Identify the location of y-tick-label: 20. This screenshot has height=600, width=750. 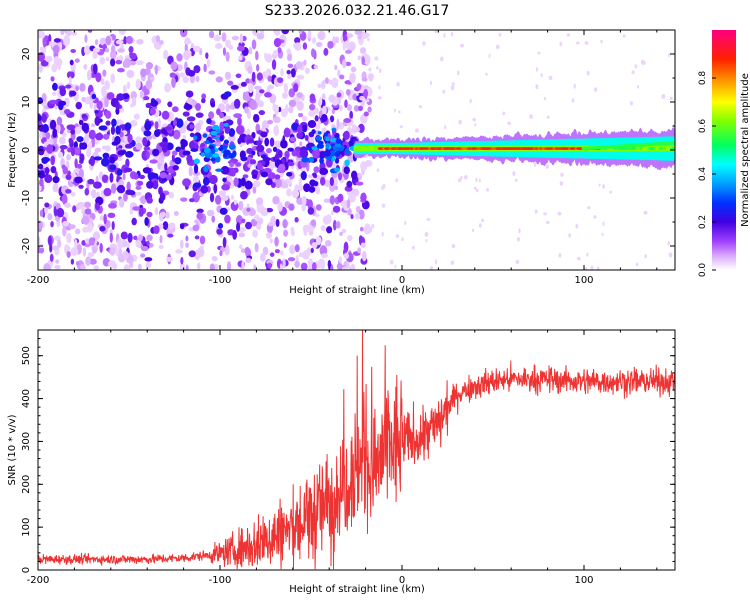
(26, 54).